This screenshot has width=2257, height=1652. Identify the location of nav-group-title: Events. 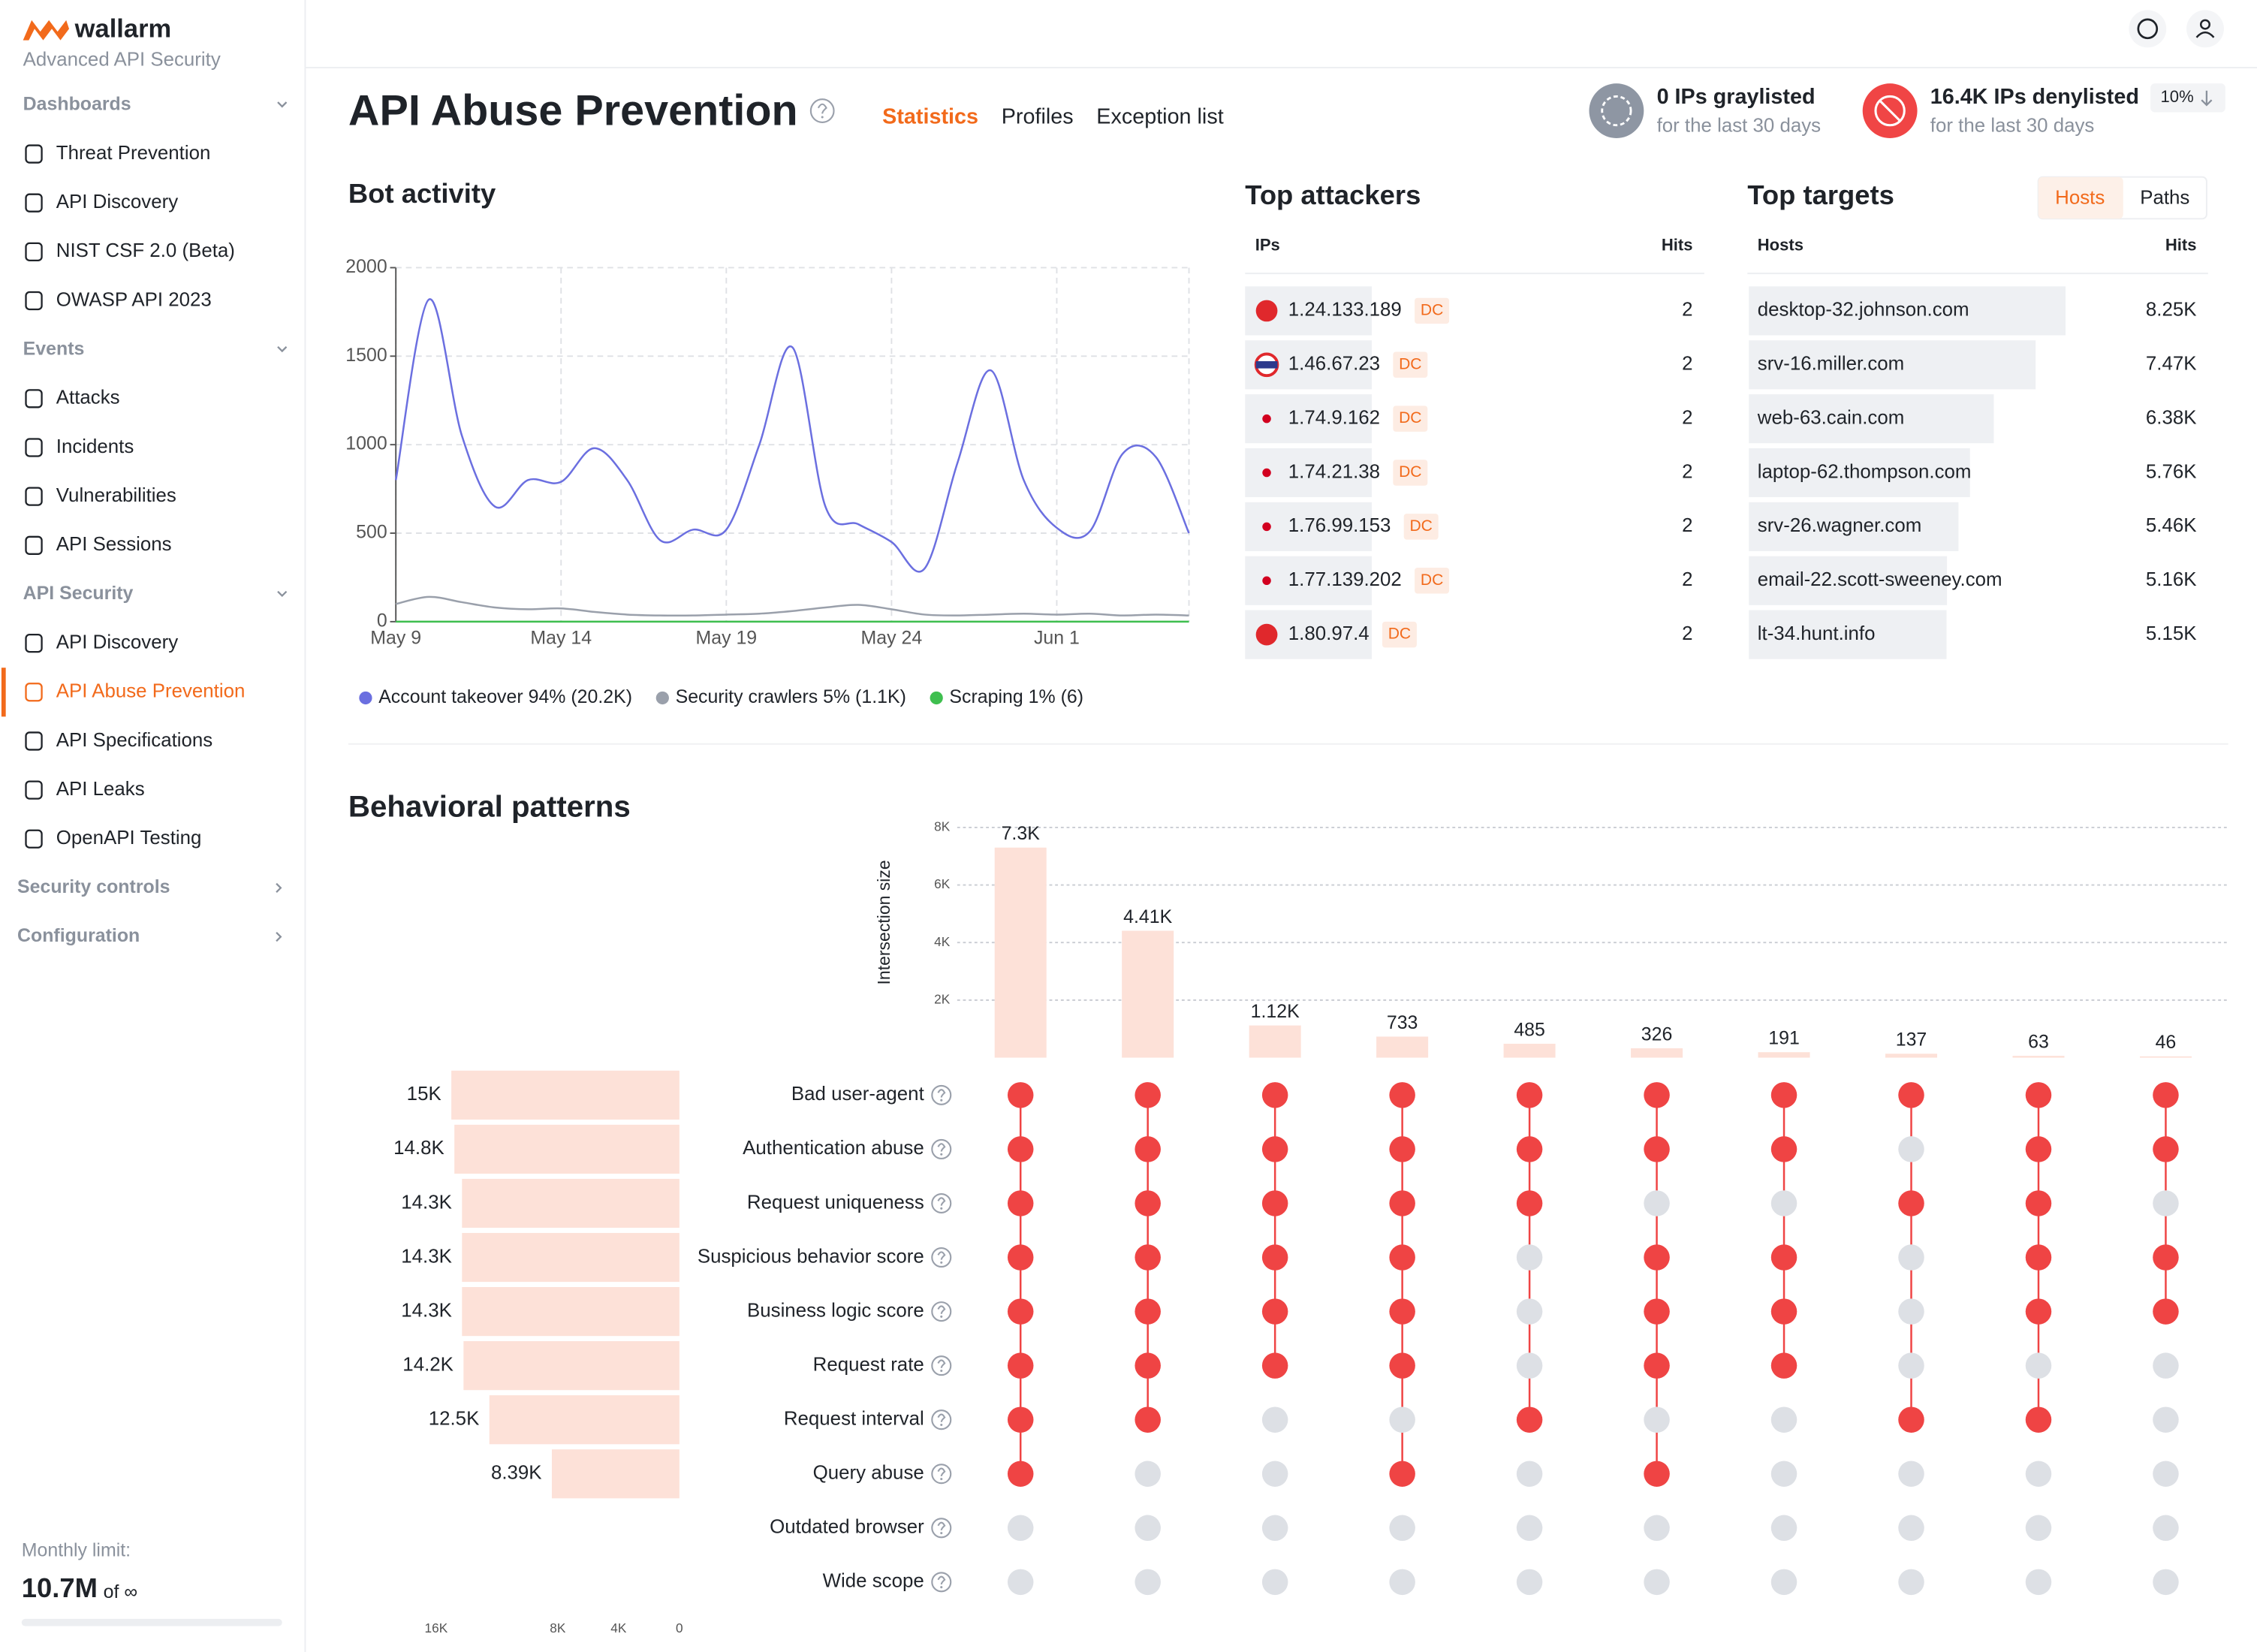
(54, 348).